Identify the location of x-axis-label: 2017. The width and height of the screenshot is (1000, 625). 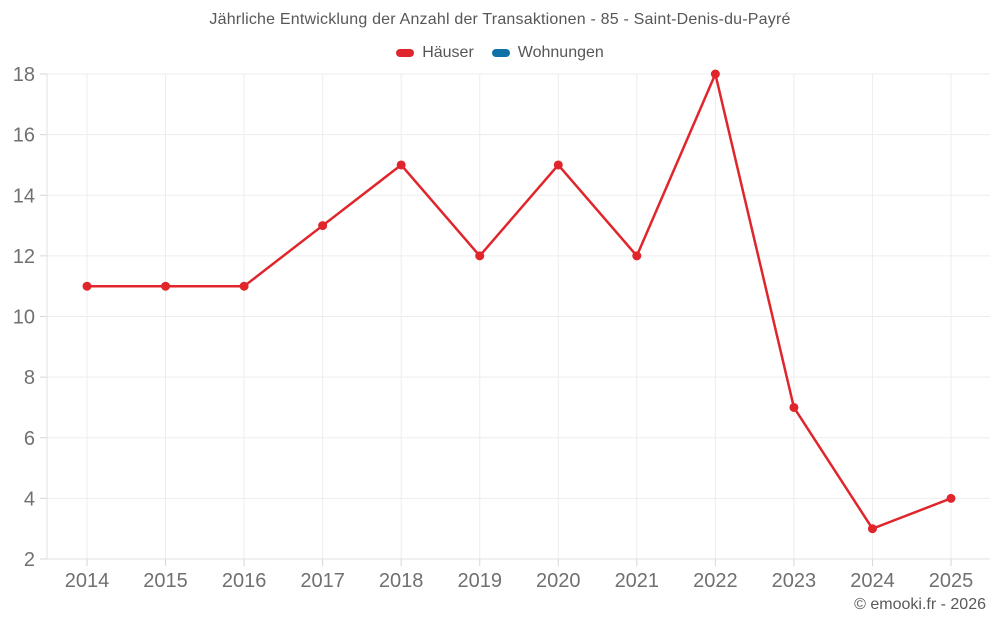
(322, 581).